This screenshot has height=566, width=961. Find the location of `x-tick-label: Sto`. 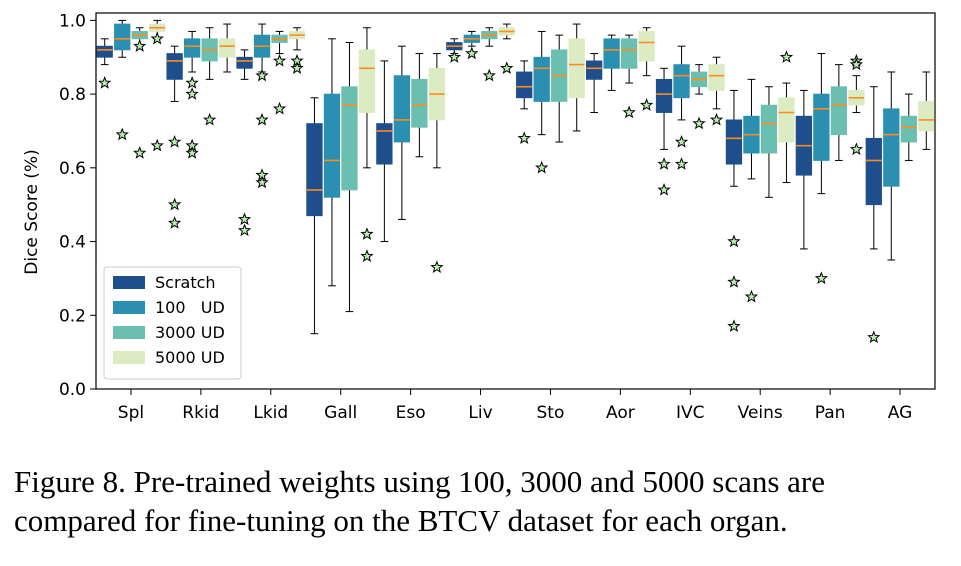

x-tick-label: Sto is located at coordinates (551, 413).